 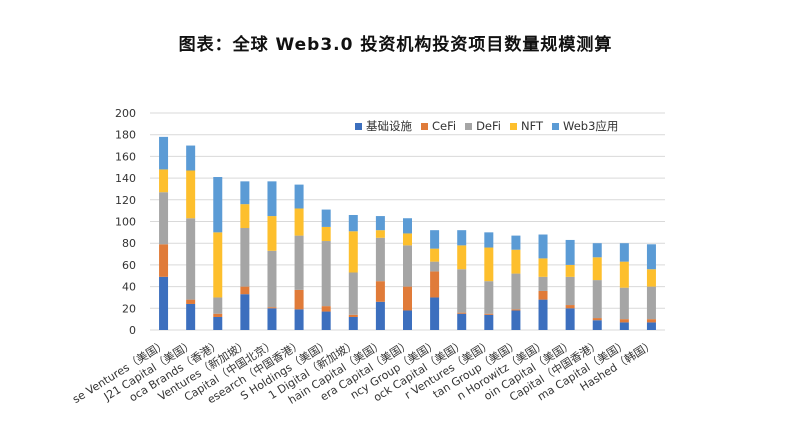 I want to click on y-tick-label: 20, so click(x=129, y=308).